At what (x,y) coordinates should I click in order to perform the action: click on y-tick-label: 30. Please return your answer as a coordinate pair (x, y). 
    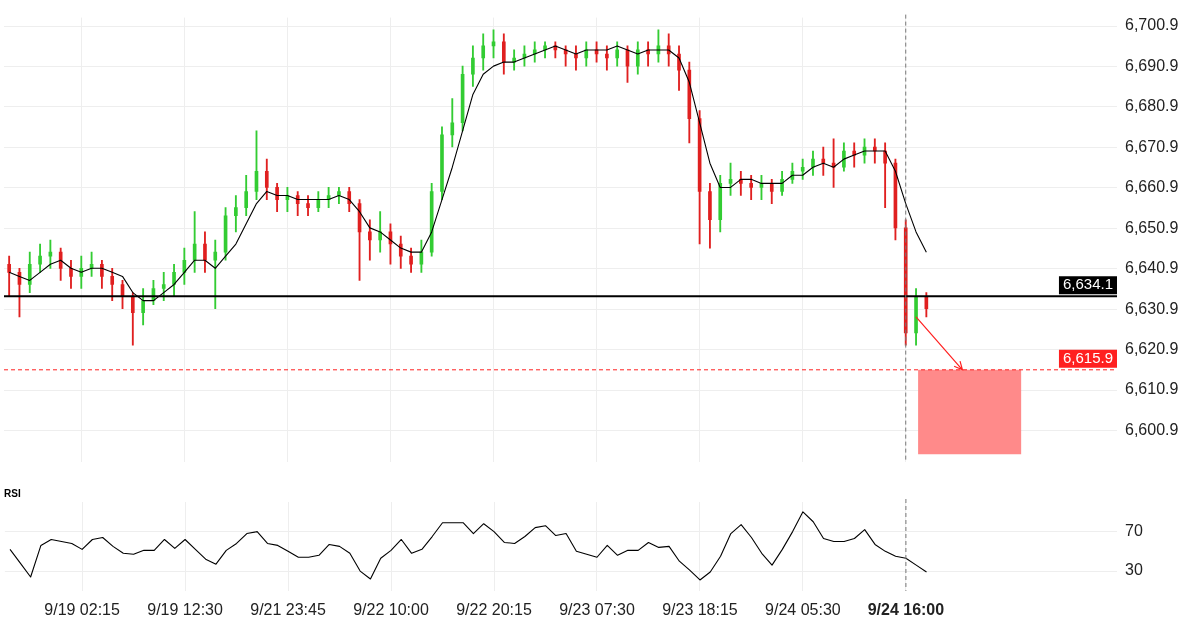
    Looking at the image, I should click on (1134, 570).